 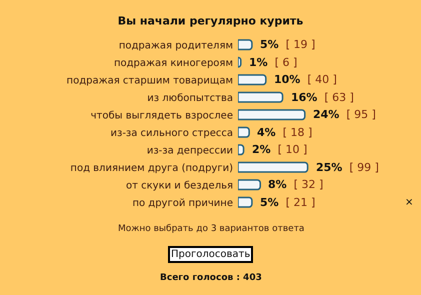 I want to click on text: Всего голосов : 403, so click(x=211, y=278).